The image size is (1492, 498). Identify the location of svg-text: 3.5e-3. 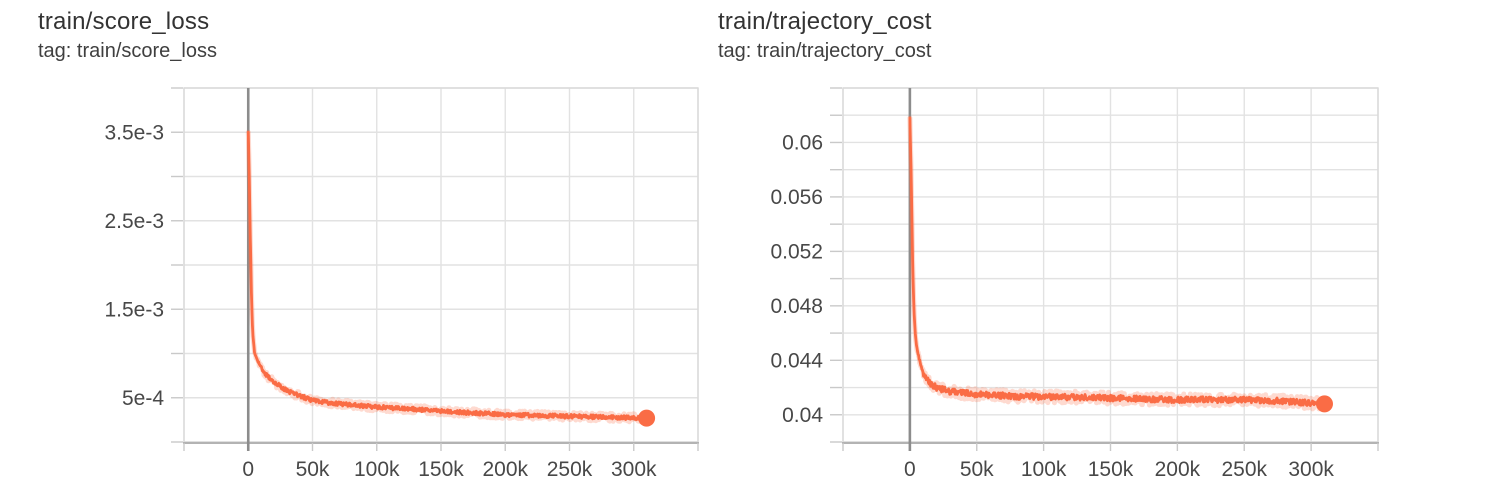
(134, 132).